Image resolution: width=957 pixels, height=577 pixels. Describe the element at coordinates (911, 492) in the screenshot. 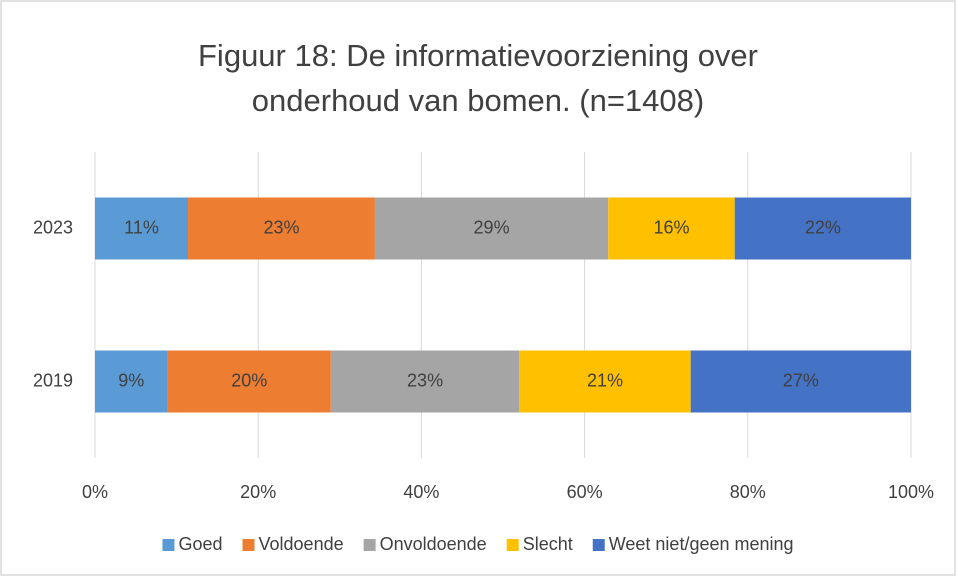

I see `x-tick-label: 100%` at that location.